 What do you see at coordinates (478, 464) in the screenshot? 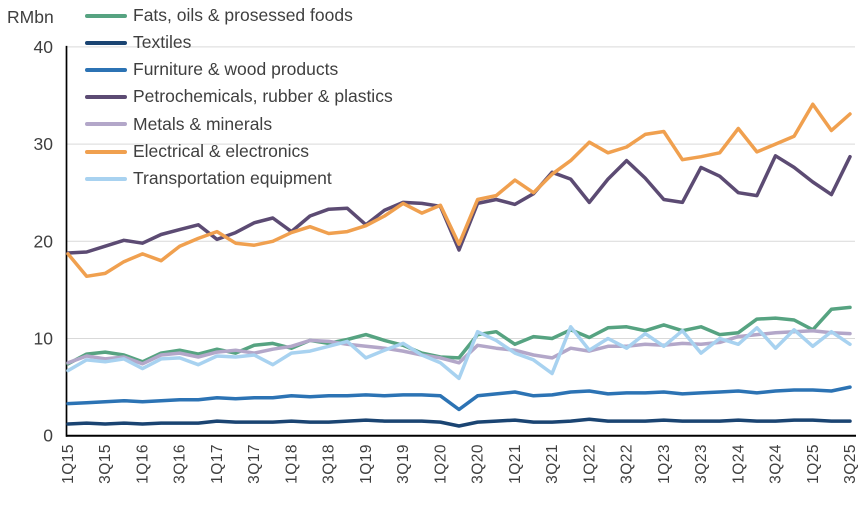
I see `x-tick-label-3Q20: 3Q20` at bounding box center [478, 464].